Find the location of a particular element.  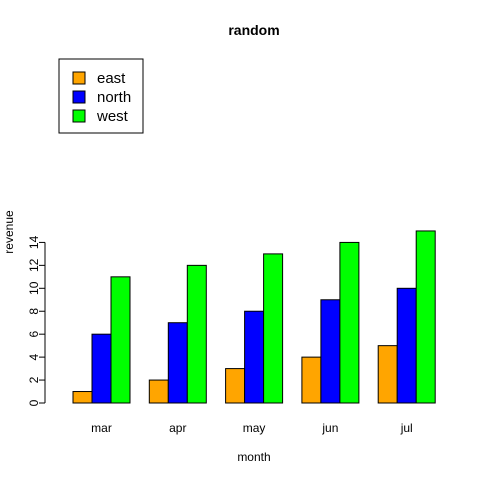

x-axis: mar apr may jun jul is located at coordinates (252, 428).